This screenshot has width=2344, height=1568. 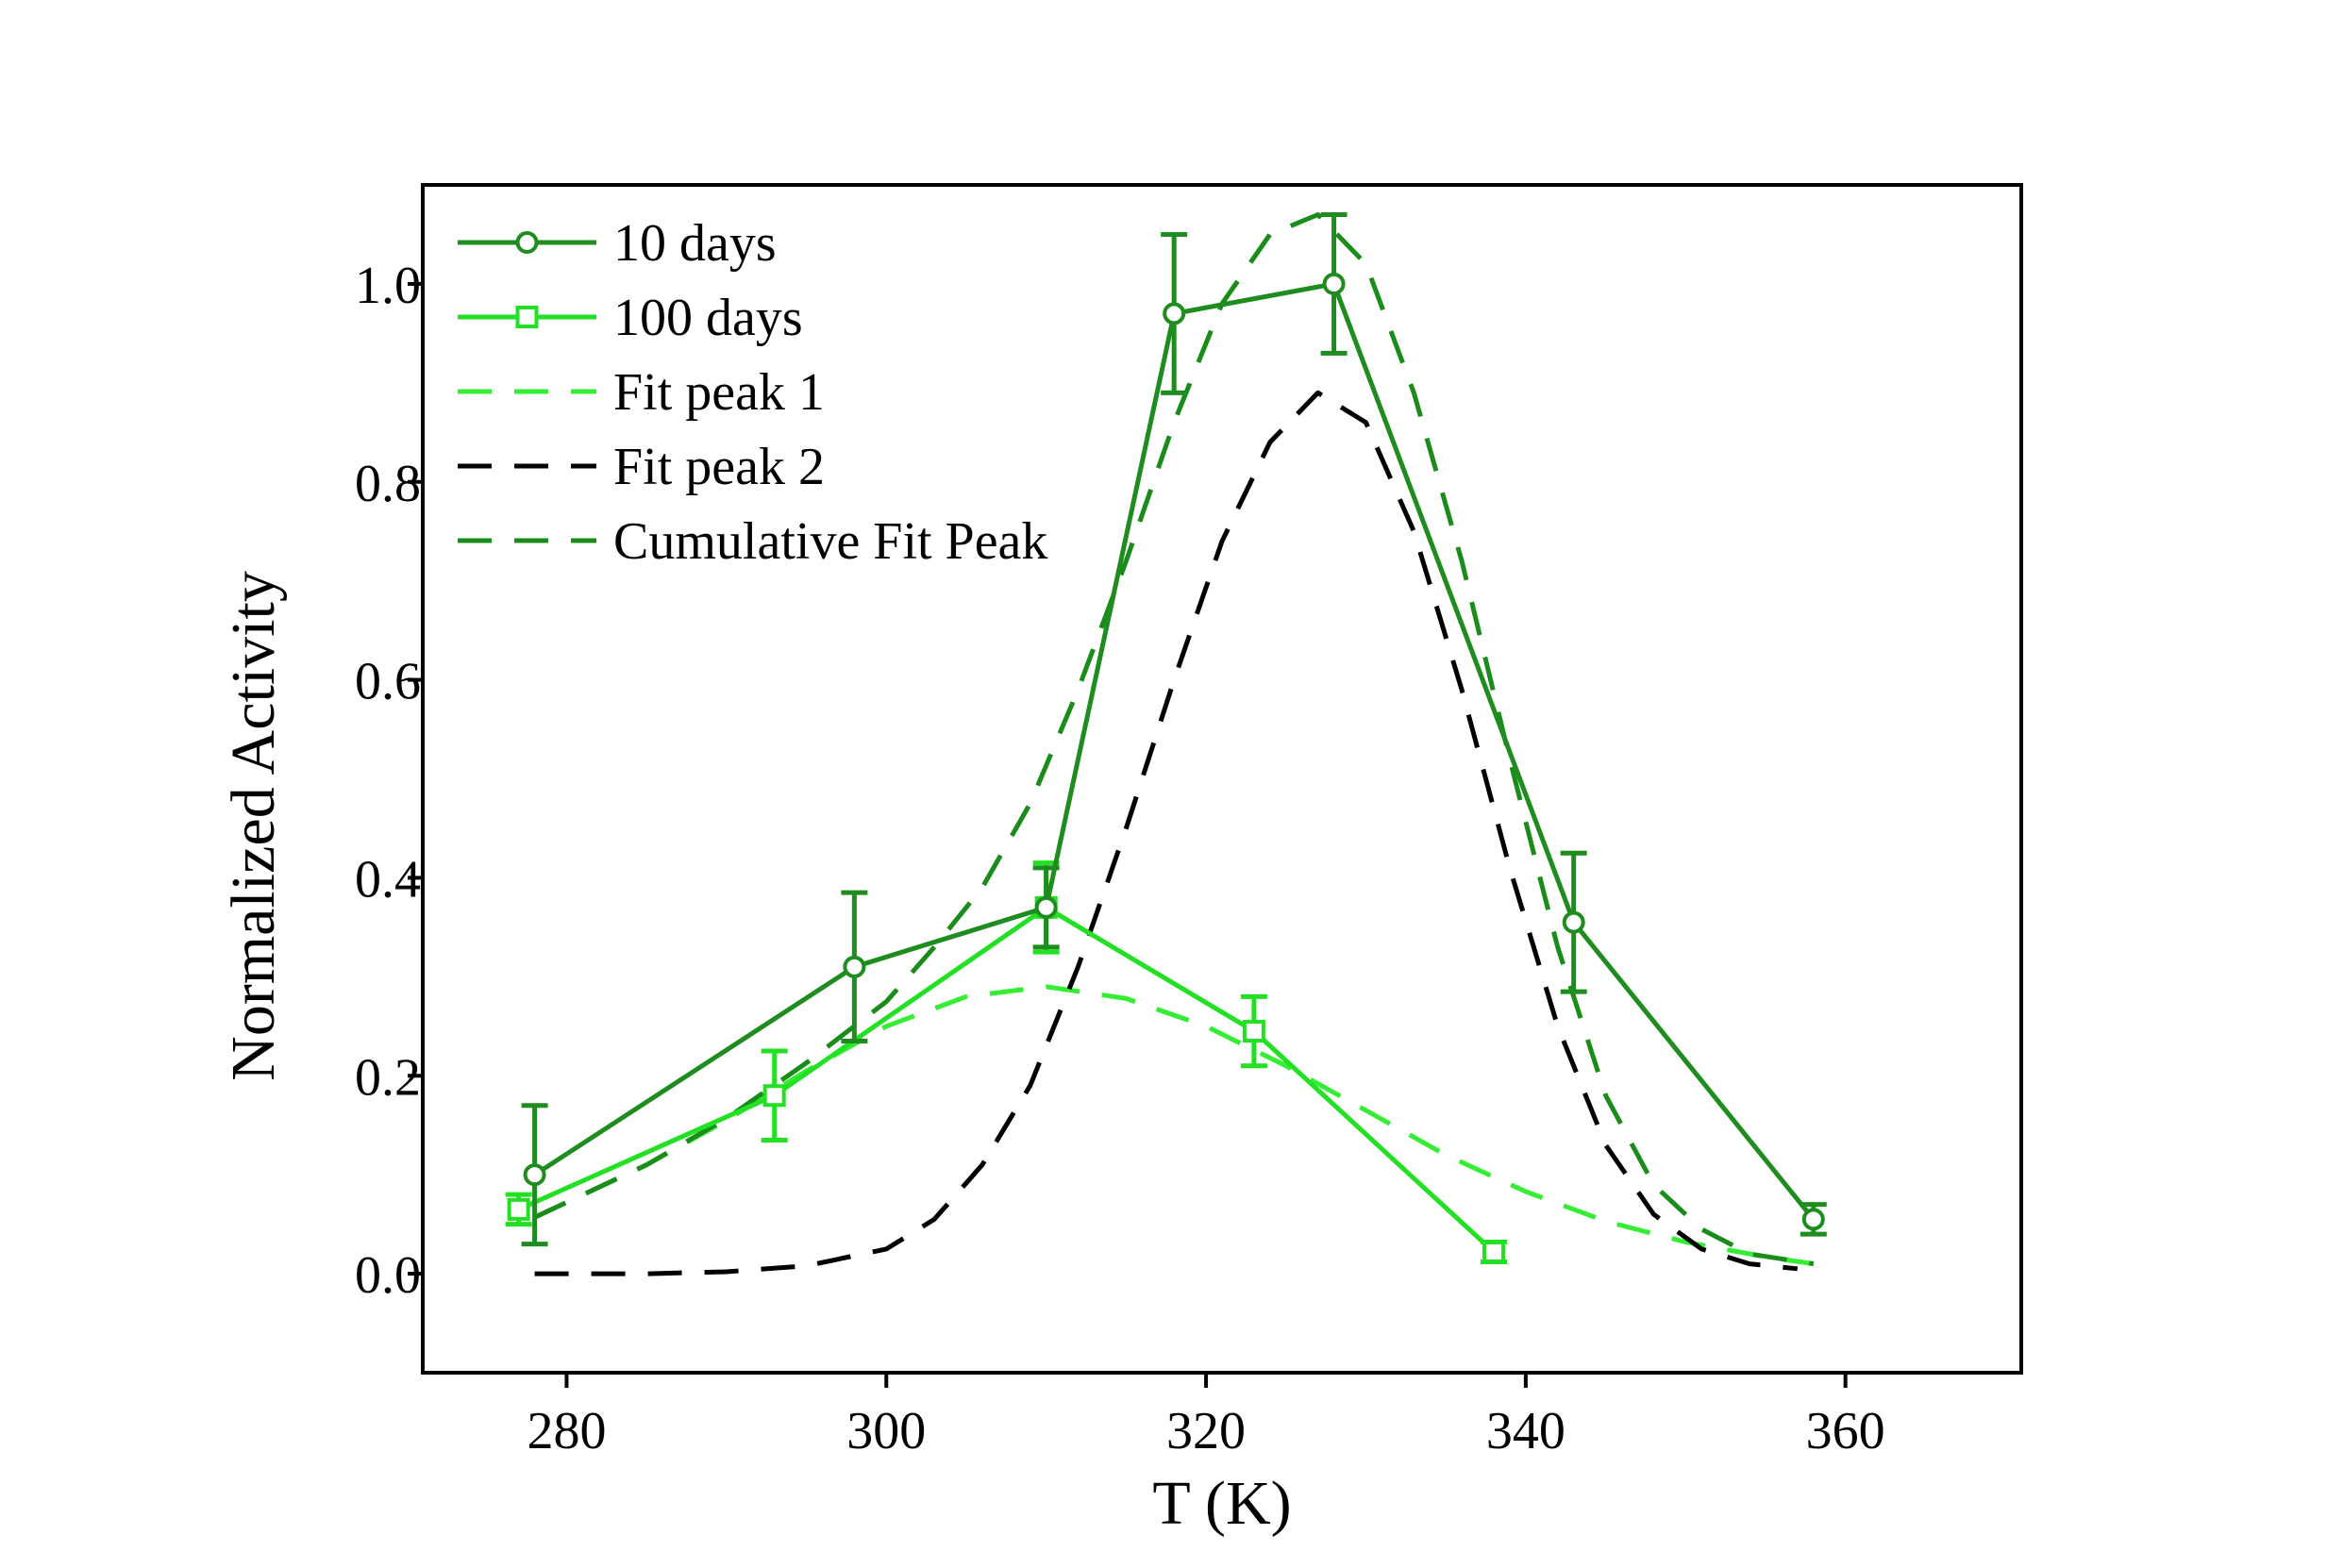 What do you see at coordinates (566, 1431) in the screenshot?
I see `x-tick-label: 280` at bounding box center [566, 1431].